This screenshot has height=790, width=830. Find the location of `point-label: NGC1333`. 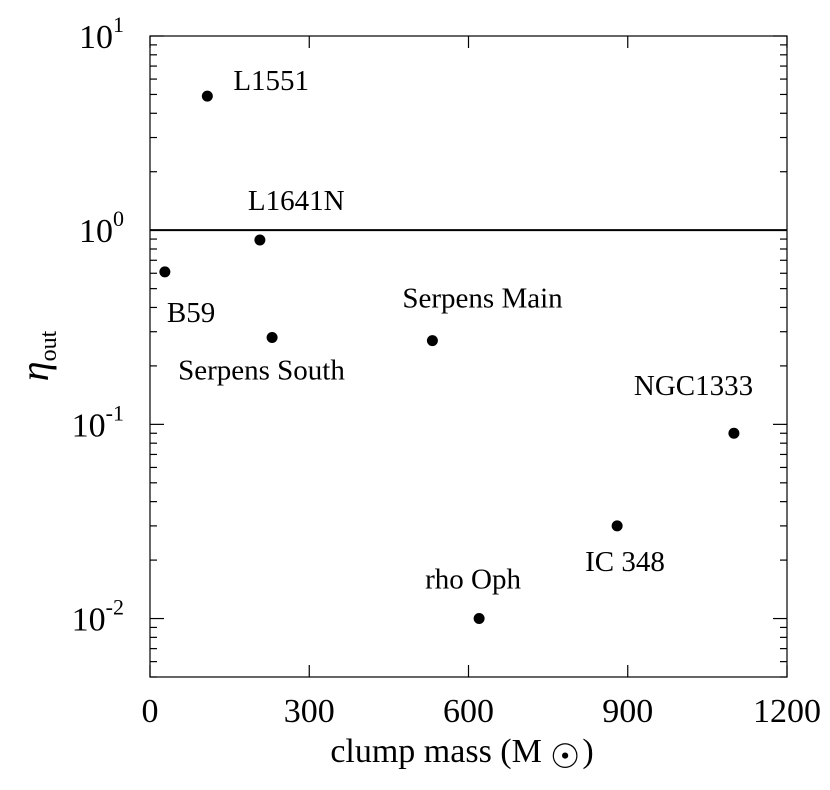

point-label: NGC1333 is located at coordinates (693, 386).